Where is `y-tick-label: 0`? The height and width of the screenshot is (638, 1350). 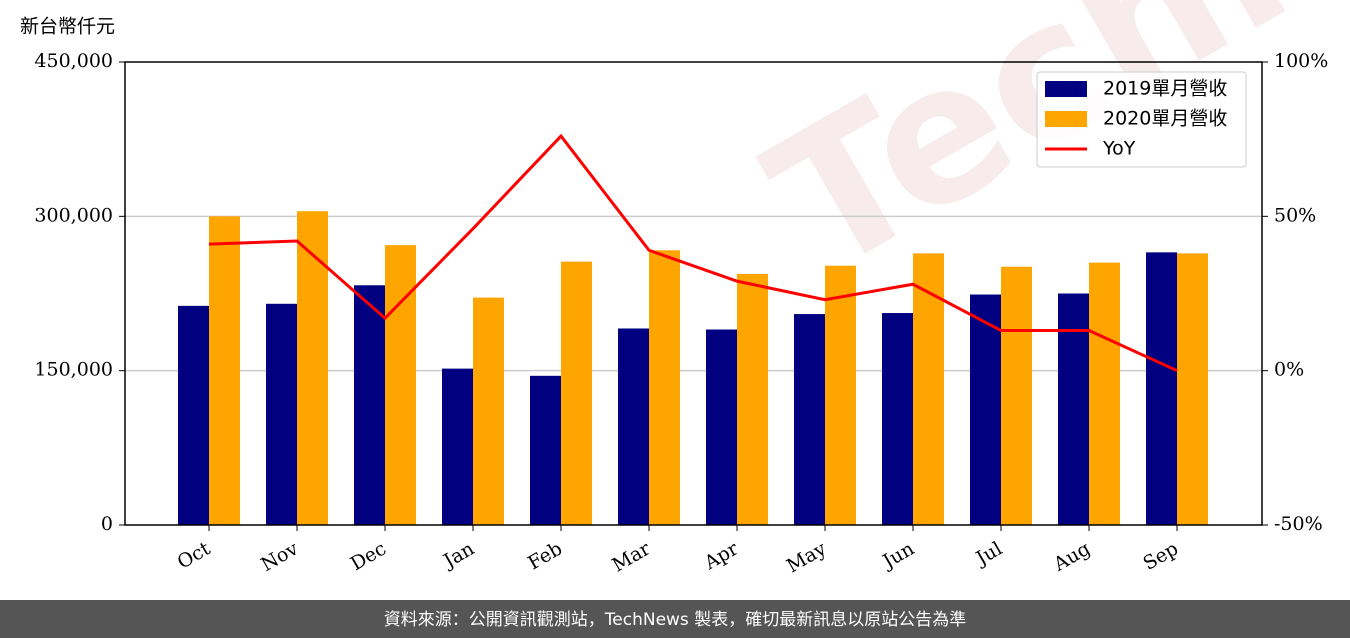 y-tick-label: 0 is located at coordinates (107, 524).